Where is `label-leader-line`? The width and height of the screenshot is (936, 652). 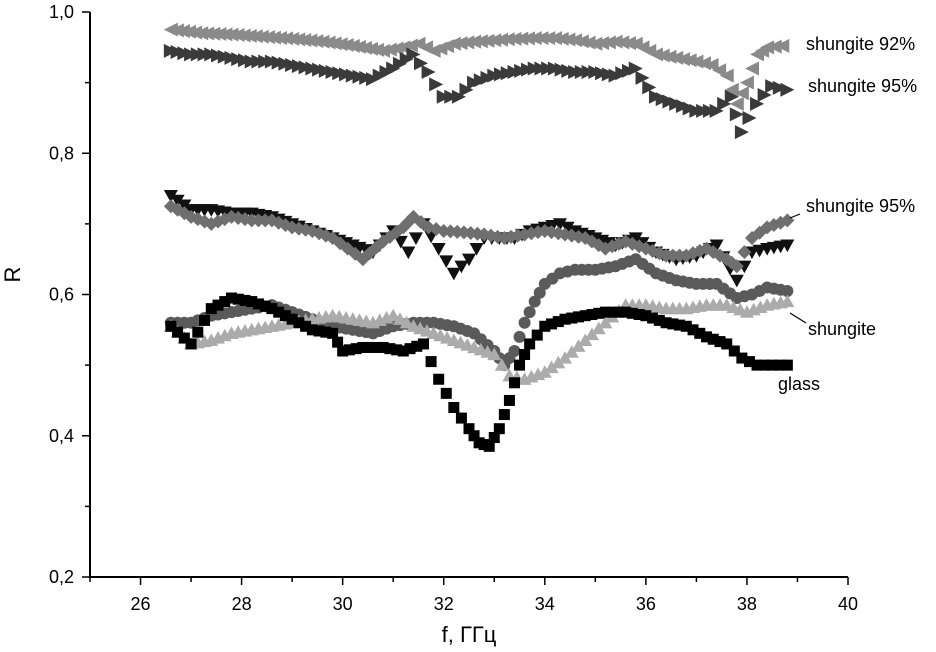 label-leader-line is located at coordinates (798, 318).